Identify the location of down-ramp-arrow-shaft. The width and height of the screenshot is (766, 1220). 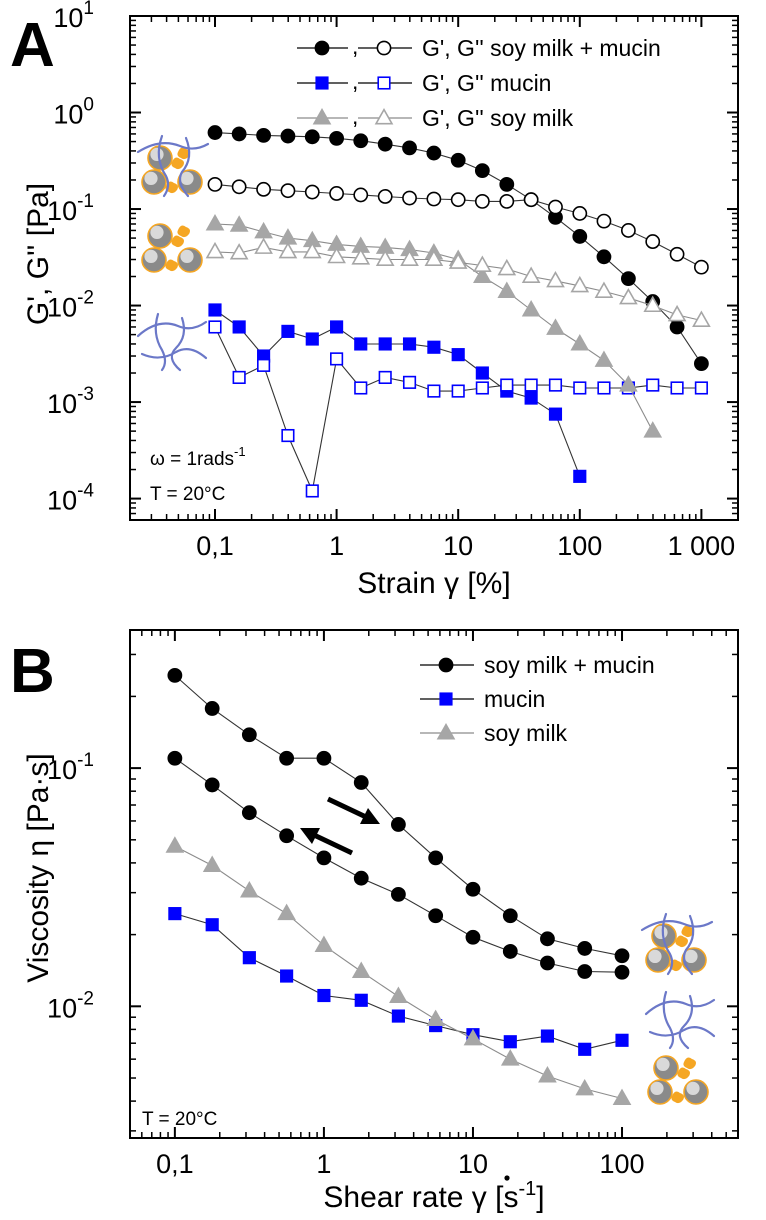
(333, 844).